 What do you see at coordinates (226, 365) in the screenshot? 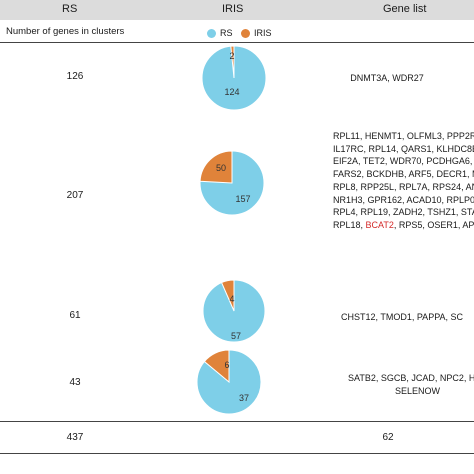
I see `pie-label-iris: 6` at bounding box center [226, 365].